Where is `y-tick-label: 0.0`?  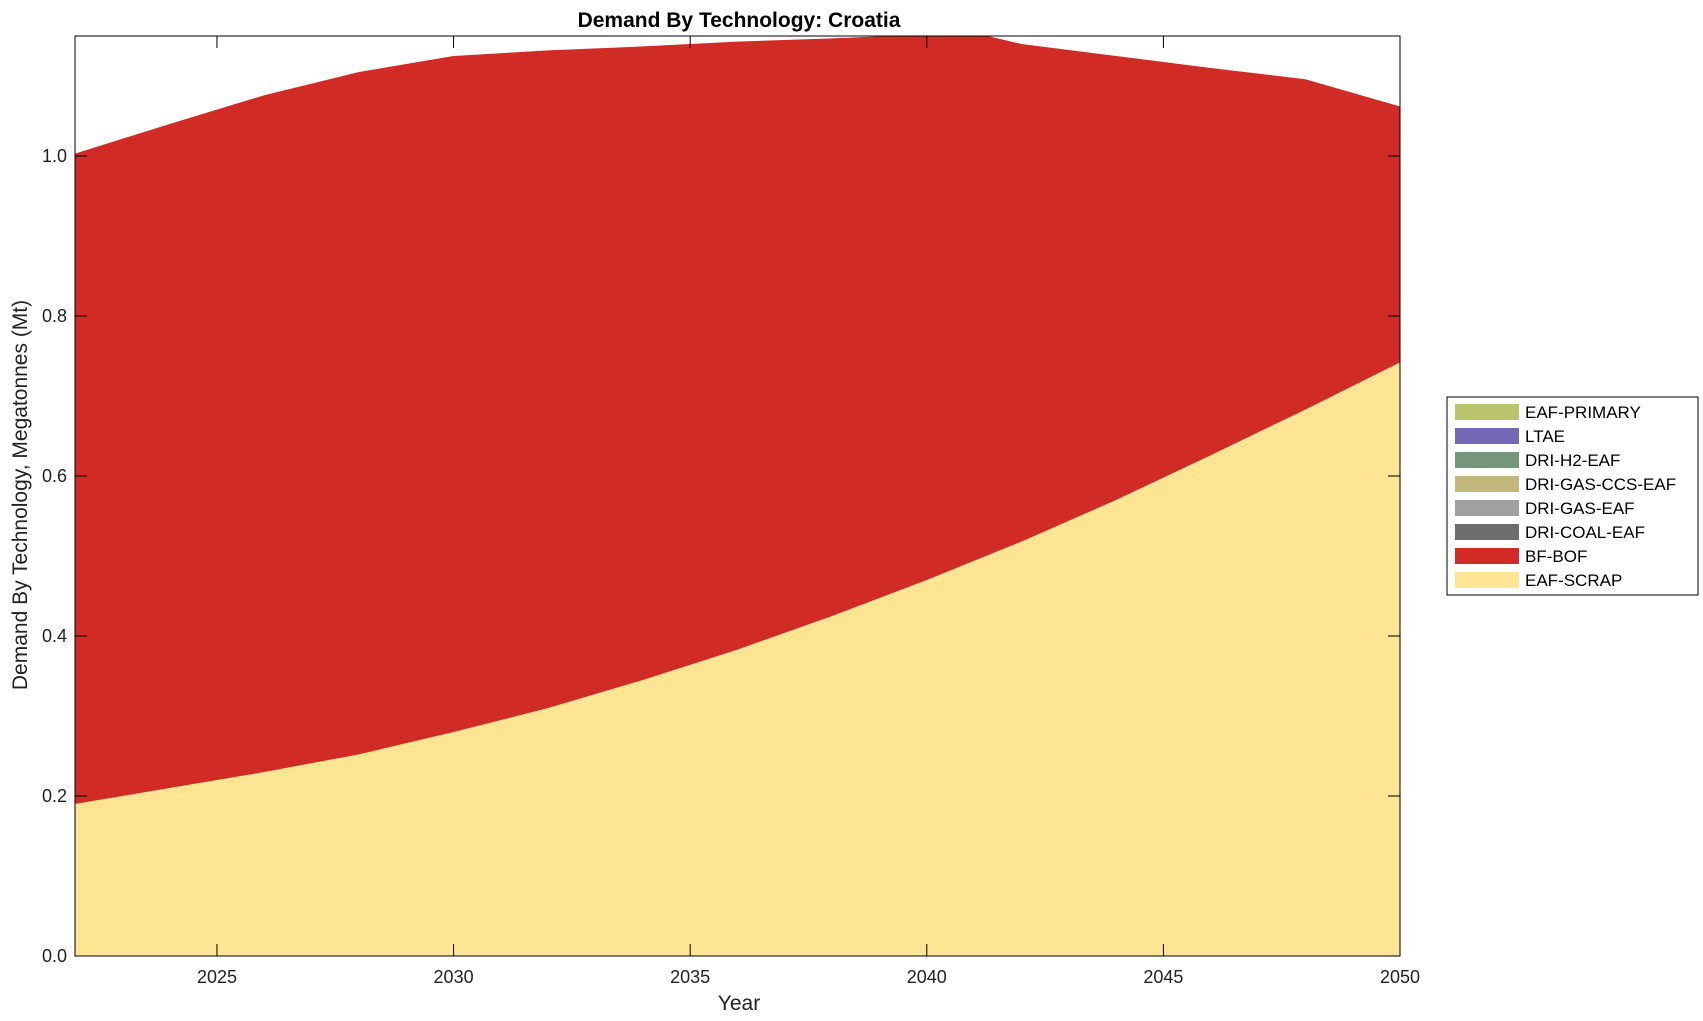 y-tick-label: 0.0 is located at coordinates (54, 956).